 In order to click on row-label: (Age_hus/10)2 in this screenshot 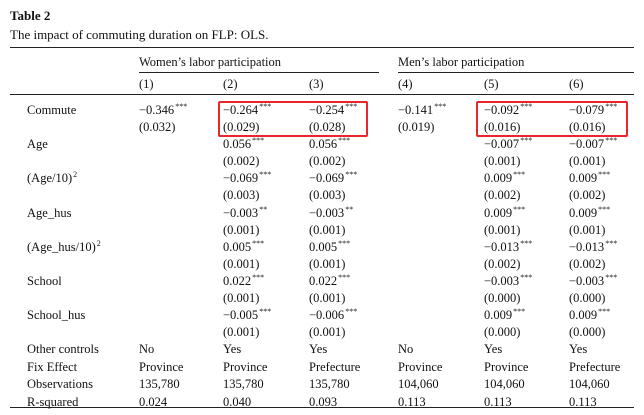, I will do `click(64, 247)`.